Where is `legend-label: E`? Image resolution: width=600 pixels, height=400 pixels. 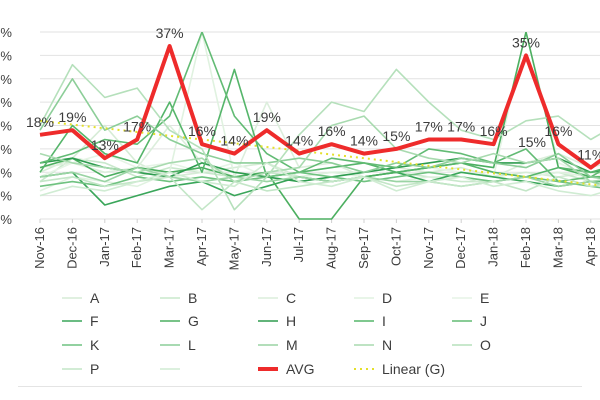 legend-label: E is located at coordinates (484, 298).